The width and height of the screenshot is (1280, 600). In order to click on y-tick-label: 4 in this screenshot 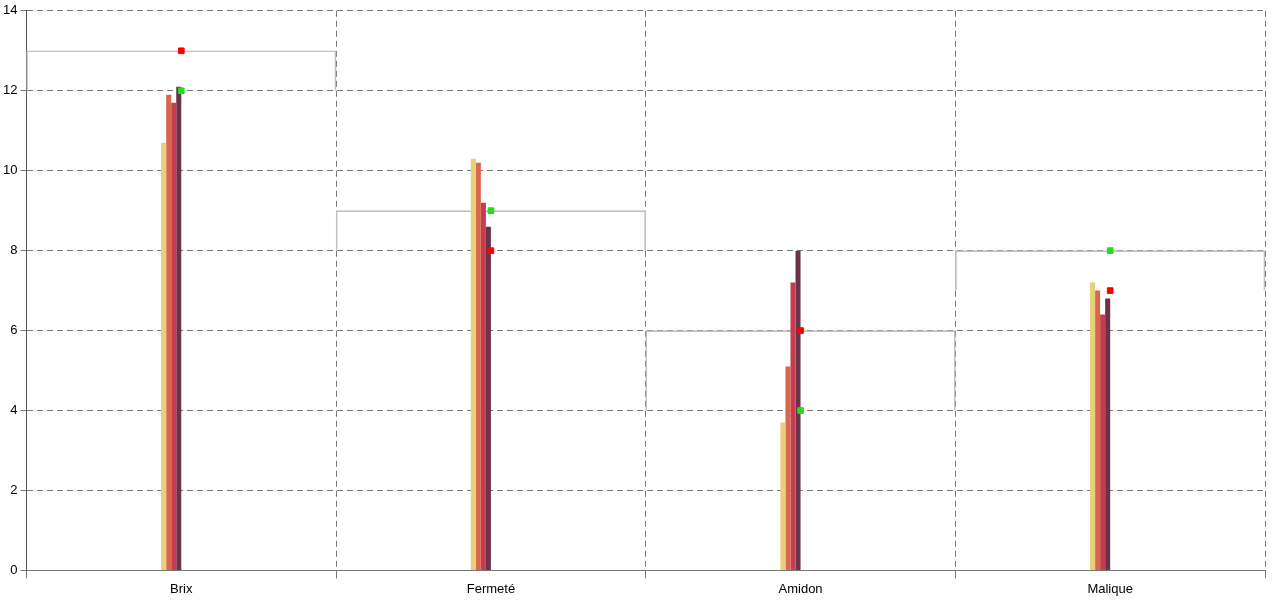, I will do `click(14, 410)`.